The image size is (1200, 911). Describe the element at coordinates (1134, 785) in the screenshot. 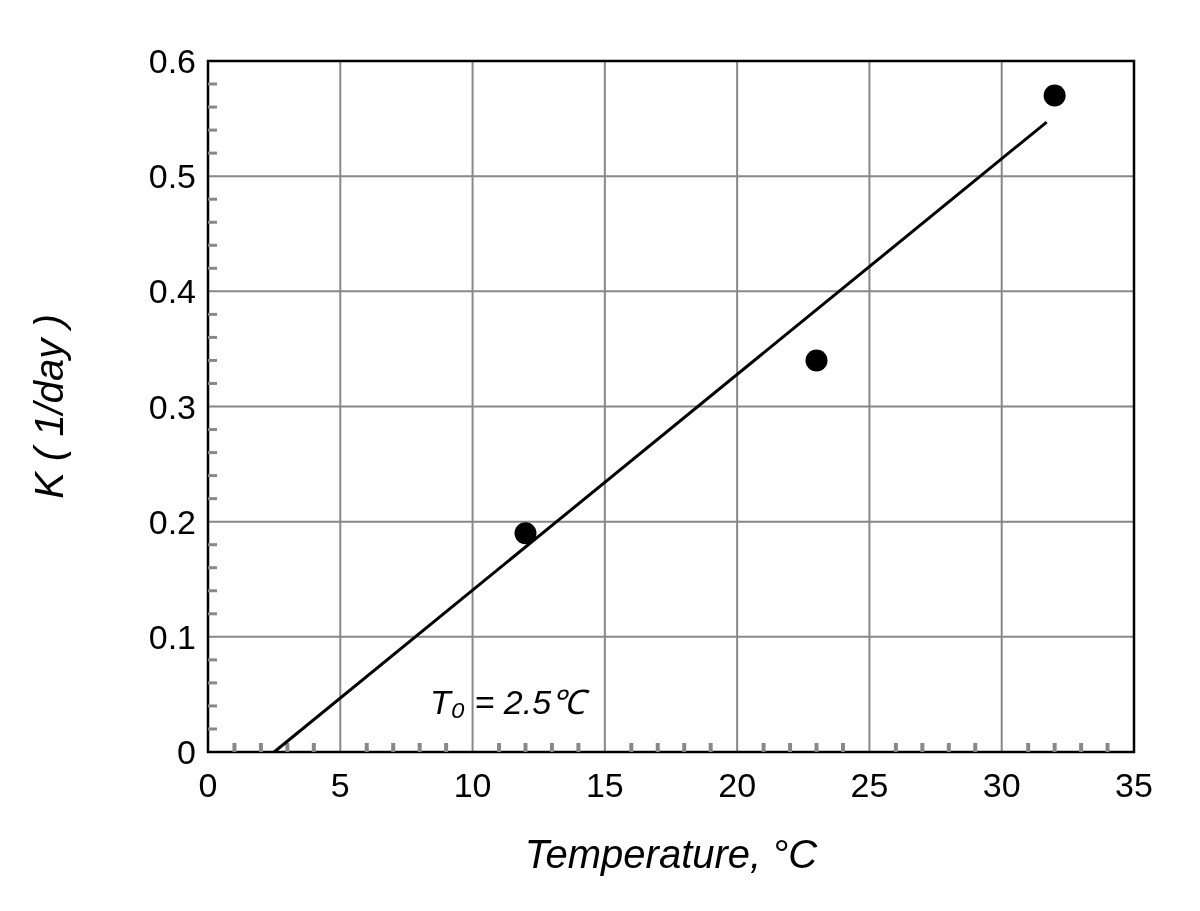

I see `x-tick-label: 35` at that location.